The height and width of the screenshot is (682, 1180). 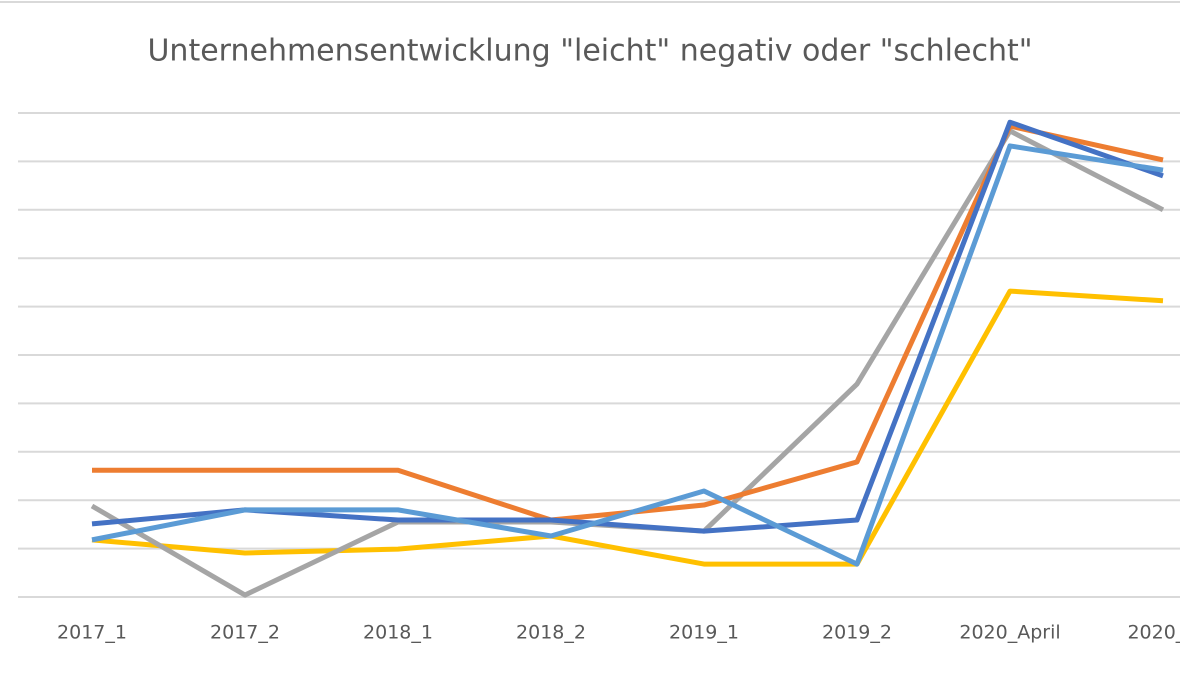 What do you see at coordinates (551, 633) in the screenshot?
I see `x-tick-label: 2018_2` at bounding box center [551, 633].